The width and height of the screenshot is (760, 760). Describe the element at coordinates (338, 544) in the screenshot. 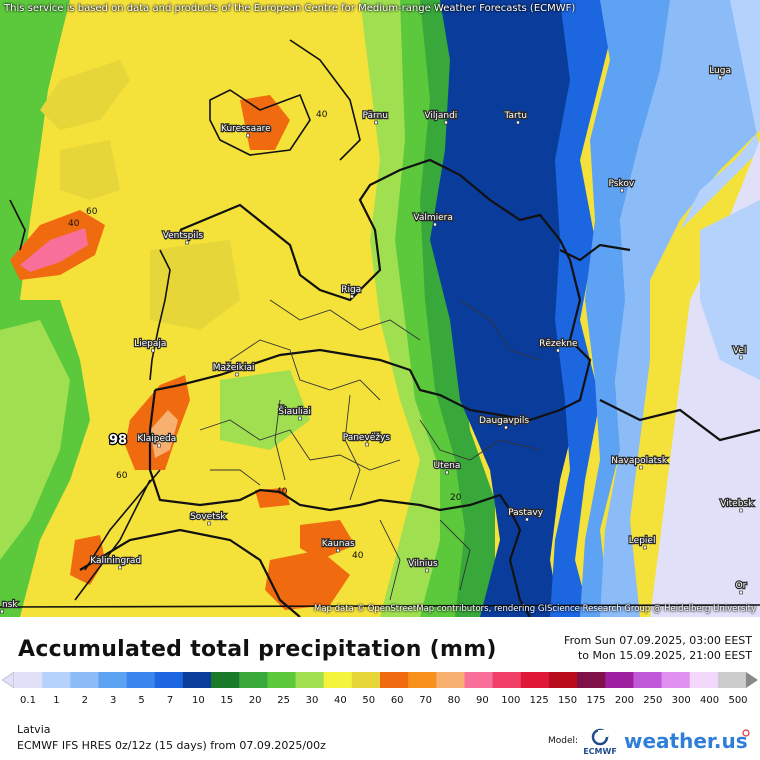

I see `city-label: Kaunas` at that location.